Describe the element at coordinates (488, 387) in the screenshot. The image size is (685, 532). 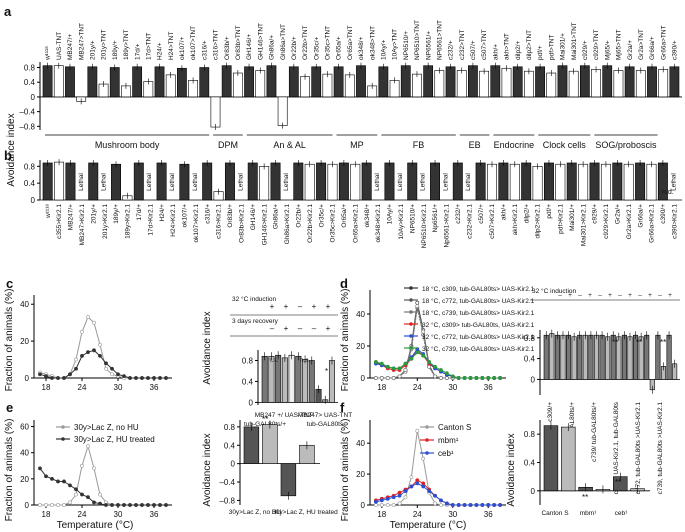
I see `x-tick-label: 36` at that location.